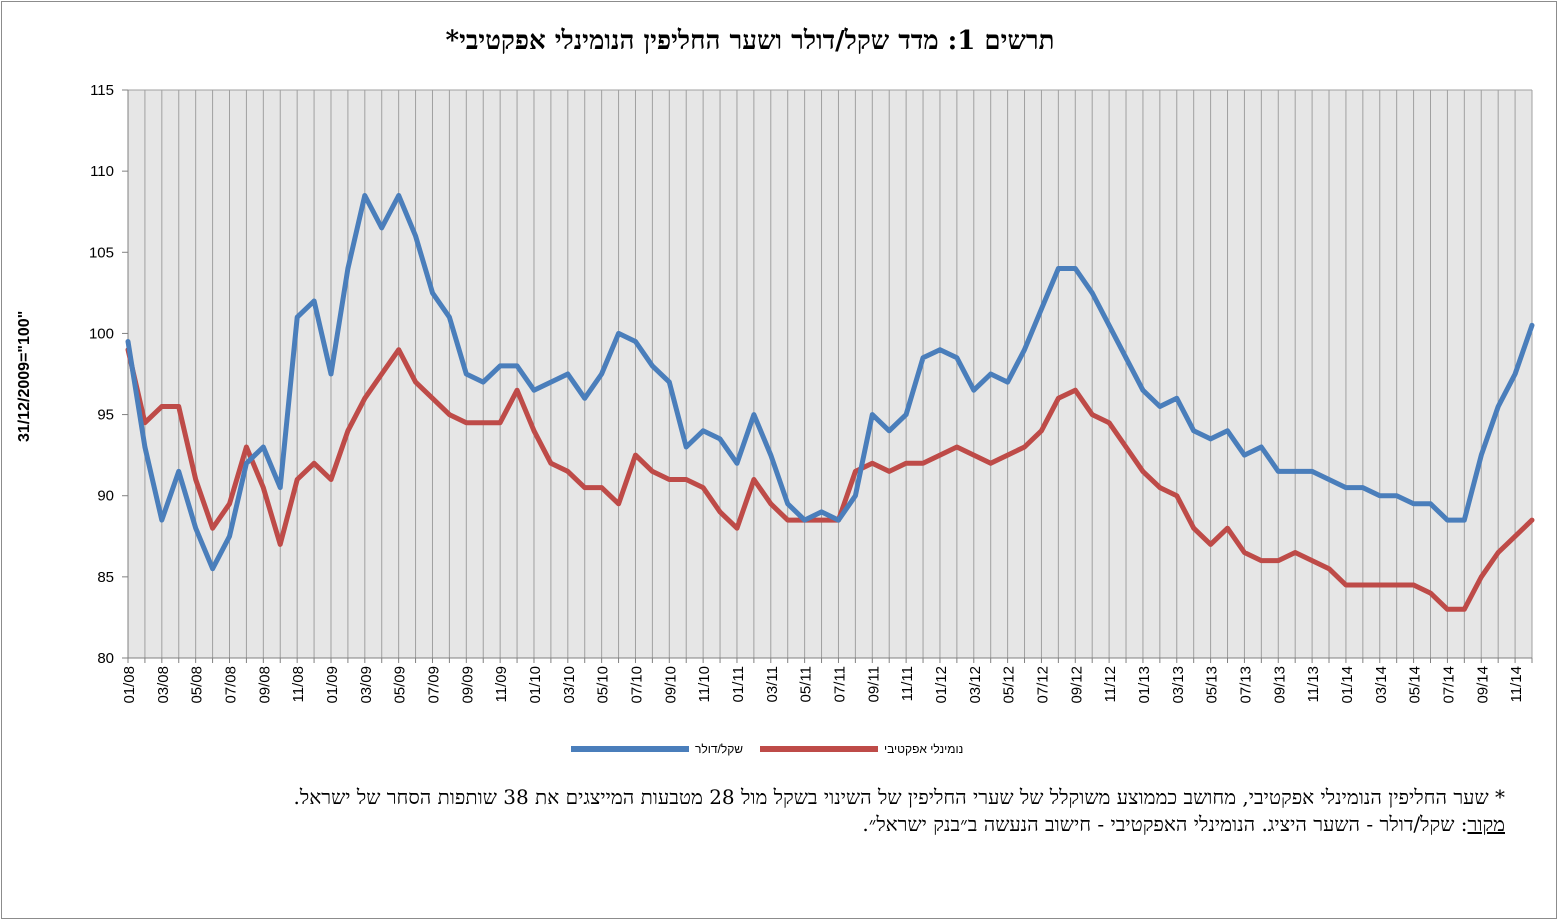 The width and height of the screenshot is (1560, 922). I want to click on x-tick-label: 01/14, so click(1347, 685).